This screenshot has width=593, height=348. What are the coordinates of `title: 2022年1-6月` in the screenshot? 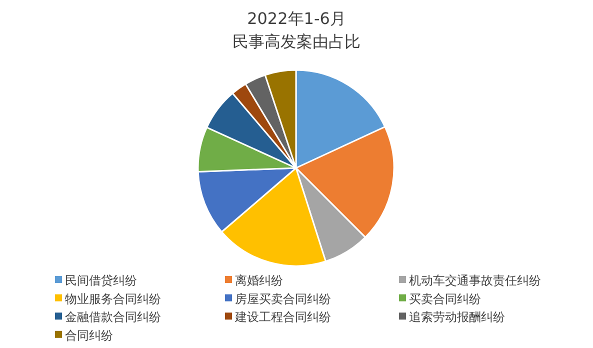 It's located at (296, 18).